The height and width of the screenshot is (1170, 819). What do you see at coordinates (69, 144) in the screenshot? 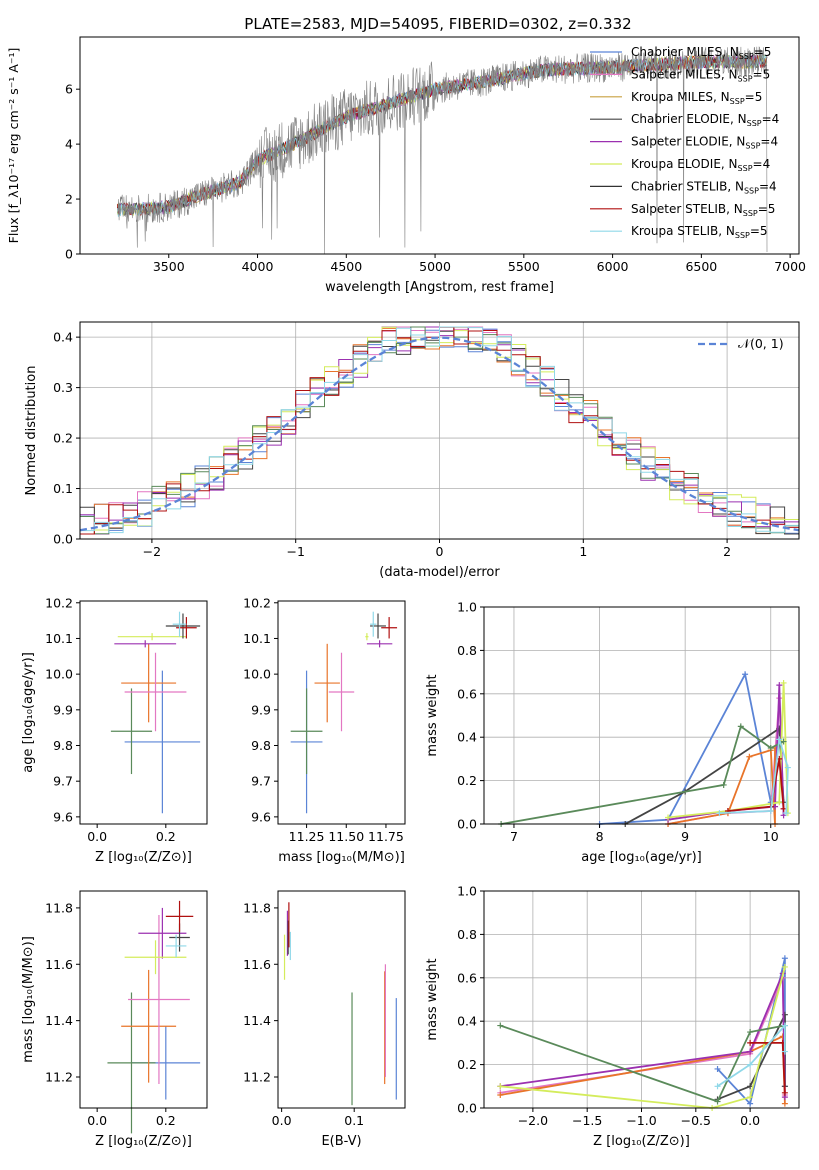
I see `y-tick-label: 4` at bounding box center [69, 144].